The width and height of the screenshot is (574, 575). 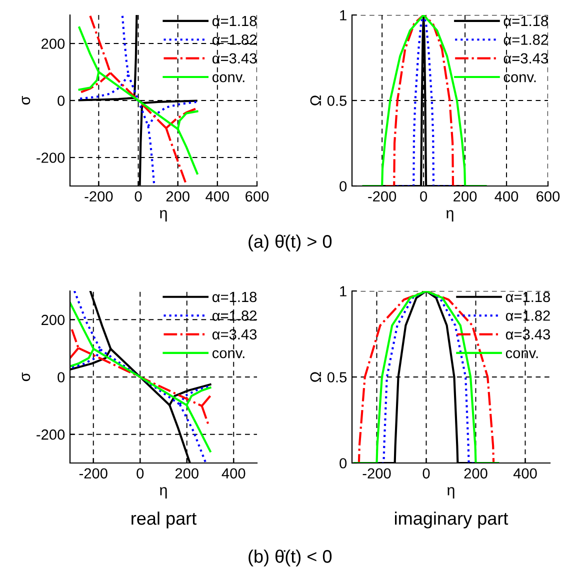 I want to click on text: real part, so click(x=164, y=520).